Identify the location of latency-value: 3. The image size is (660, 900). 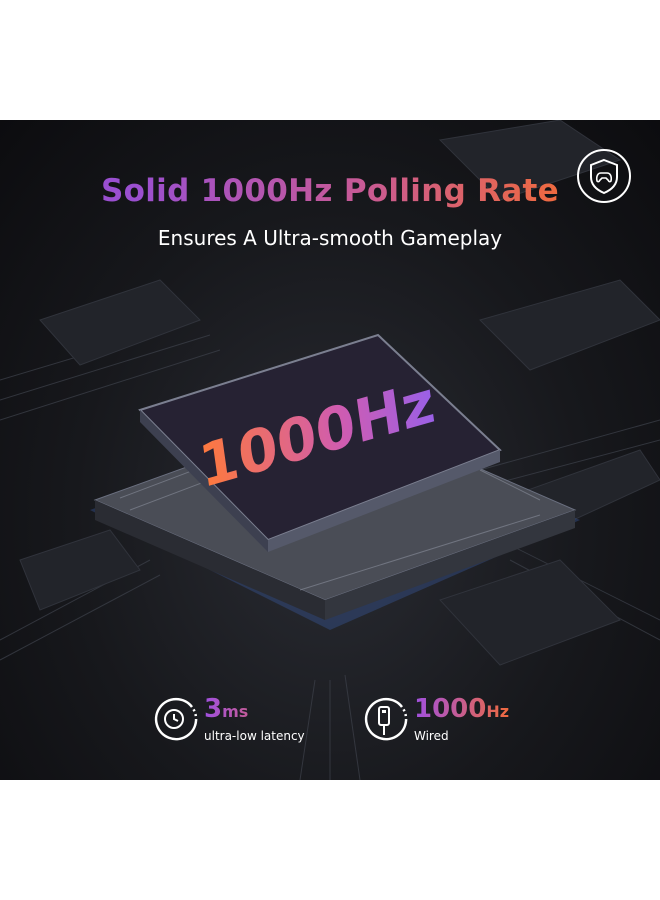
(213, 708).